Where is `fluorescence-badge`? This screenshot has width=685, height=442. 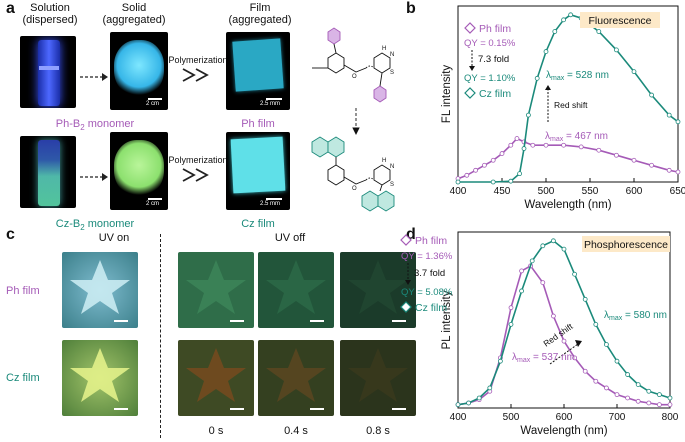 fluorescence-badge is located at coordinates (620, 20).